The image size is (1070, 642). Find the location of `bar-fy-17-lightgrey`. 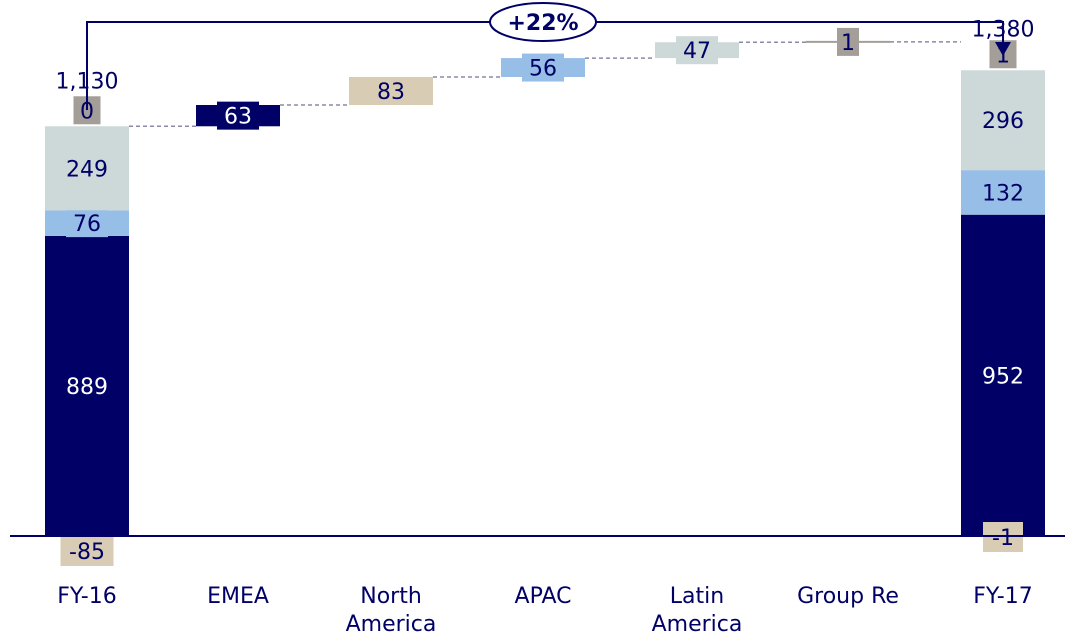

bar-fy-17-lightgrey is located at coordinates (1003, 120).